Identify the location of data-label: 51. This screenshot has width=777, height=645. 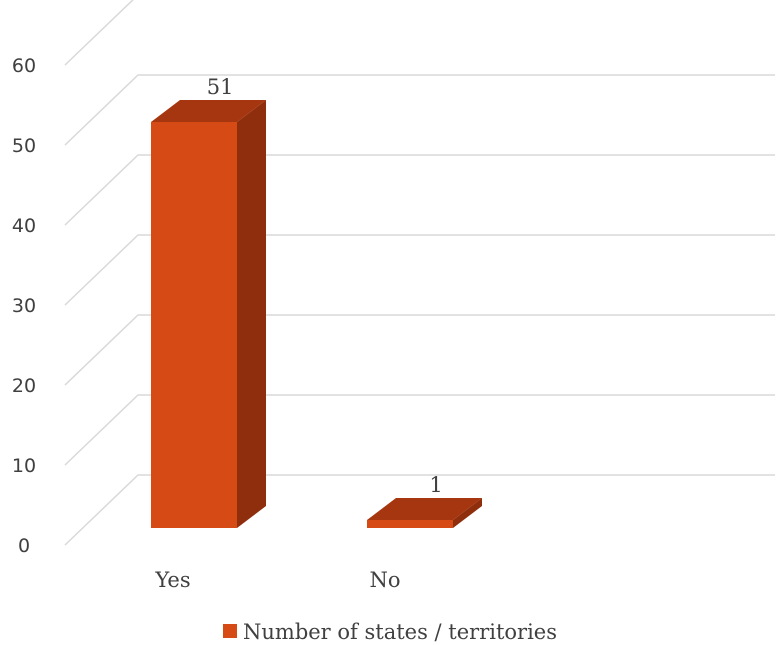
(220, 87).